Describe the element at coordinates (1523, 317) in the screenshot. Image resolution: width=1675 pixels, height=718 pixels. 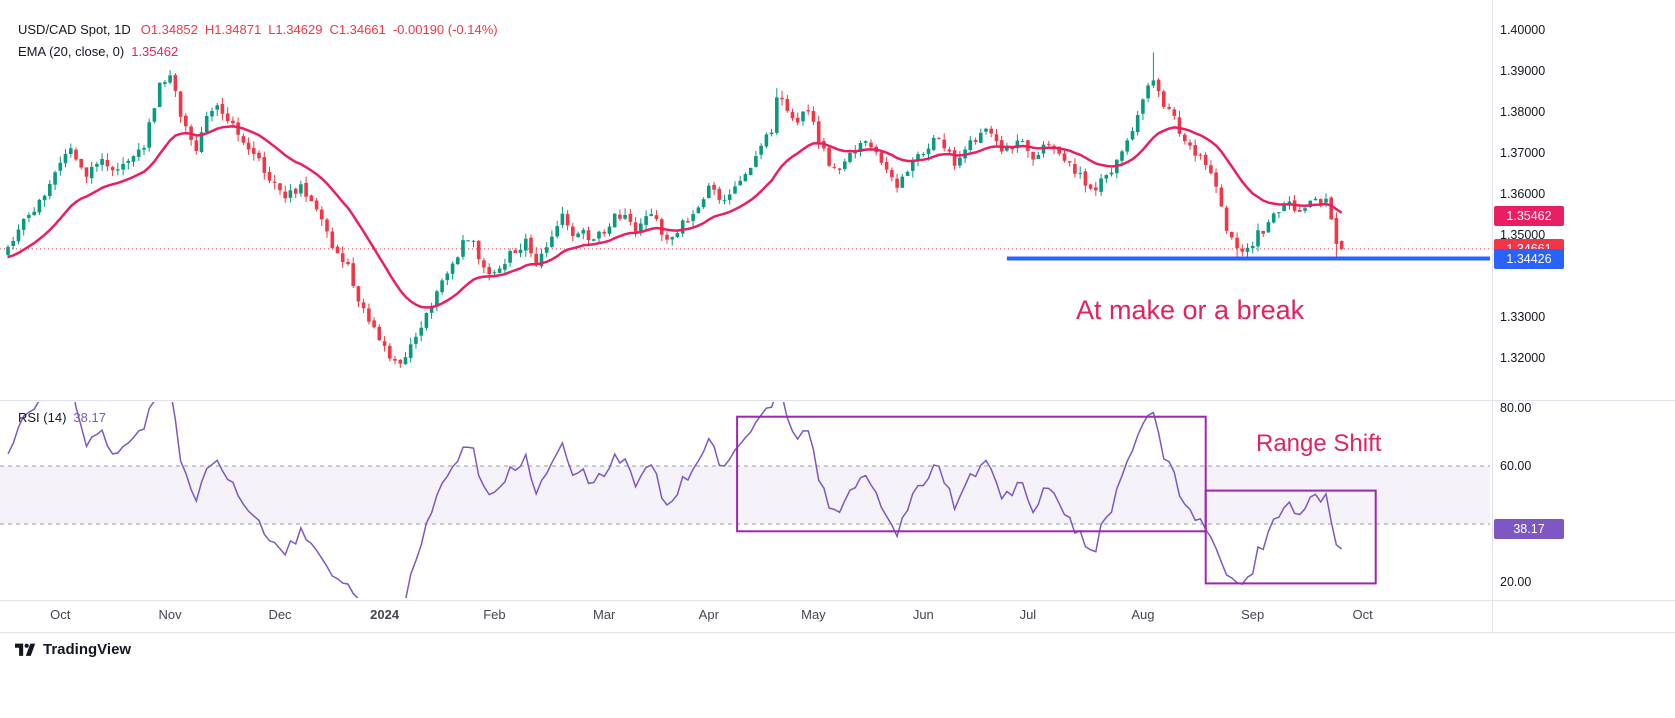
I see `price-axis-label: 1.33000` at that location.